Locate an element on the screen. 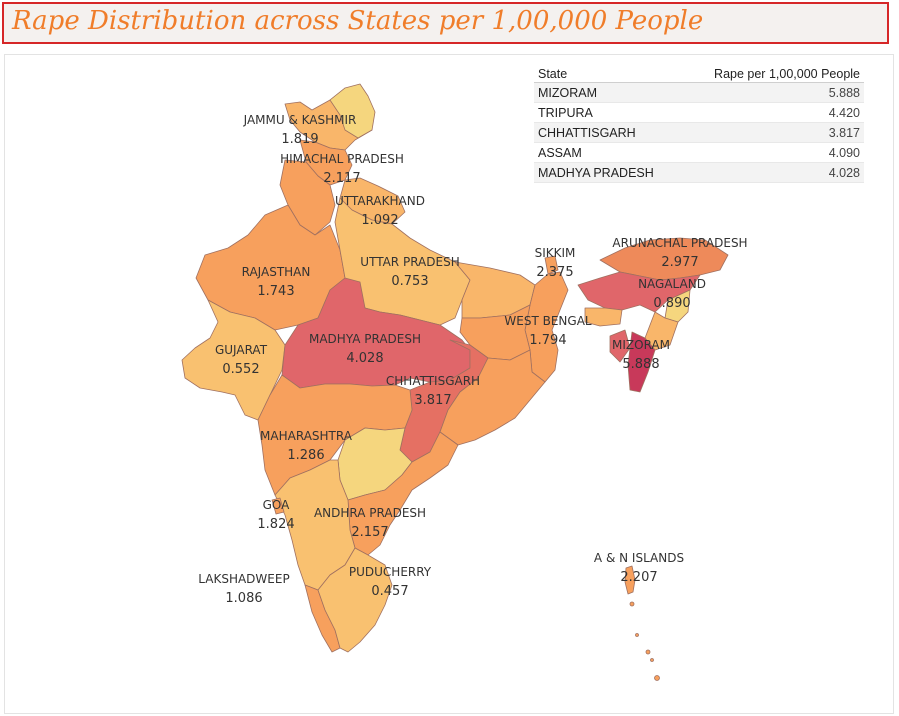 The image size is (899, 716). label-rajasthan: RAJASTHAN 1.743 is located at coordinates (276, 282).